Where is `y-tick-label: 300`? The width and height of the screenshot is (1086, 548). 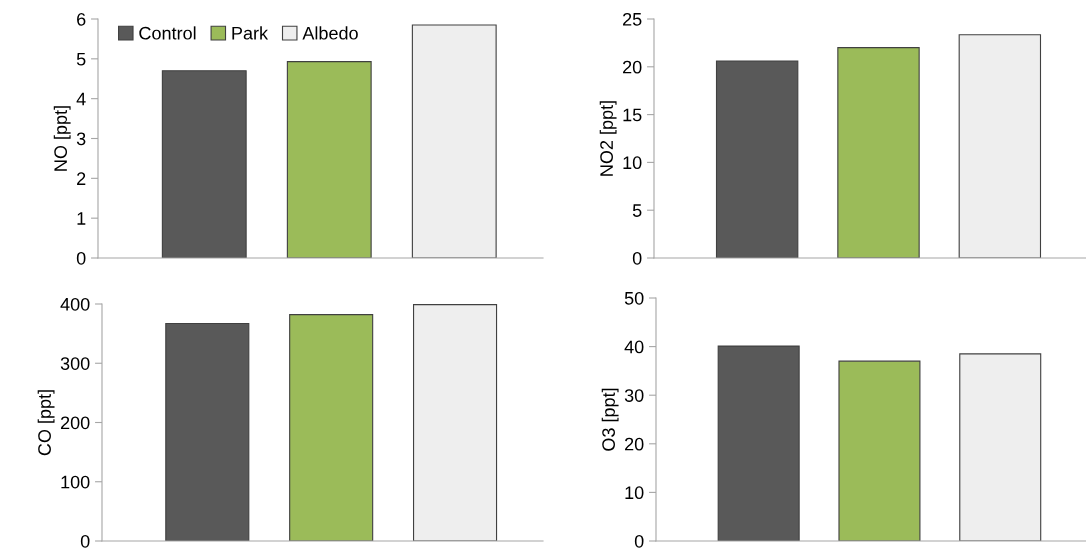 y-tick-label: 300 is located at coordinates (75, 363).